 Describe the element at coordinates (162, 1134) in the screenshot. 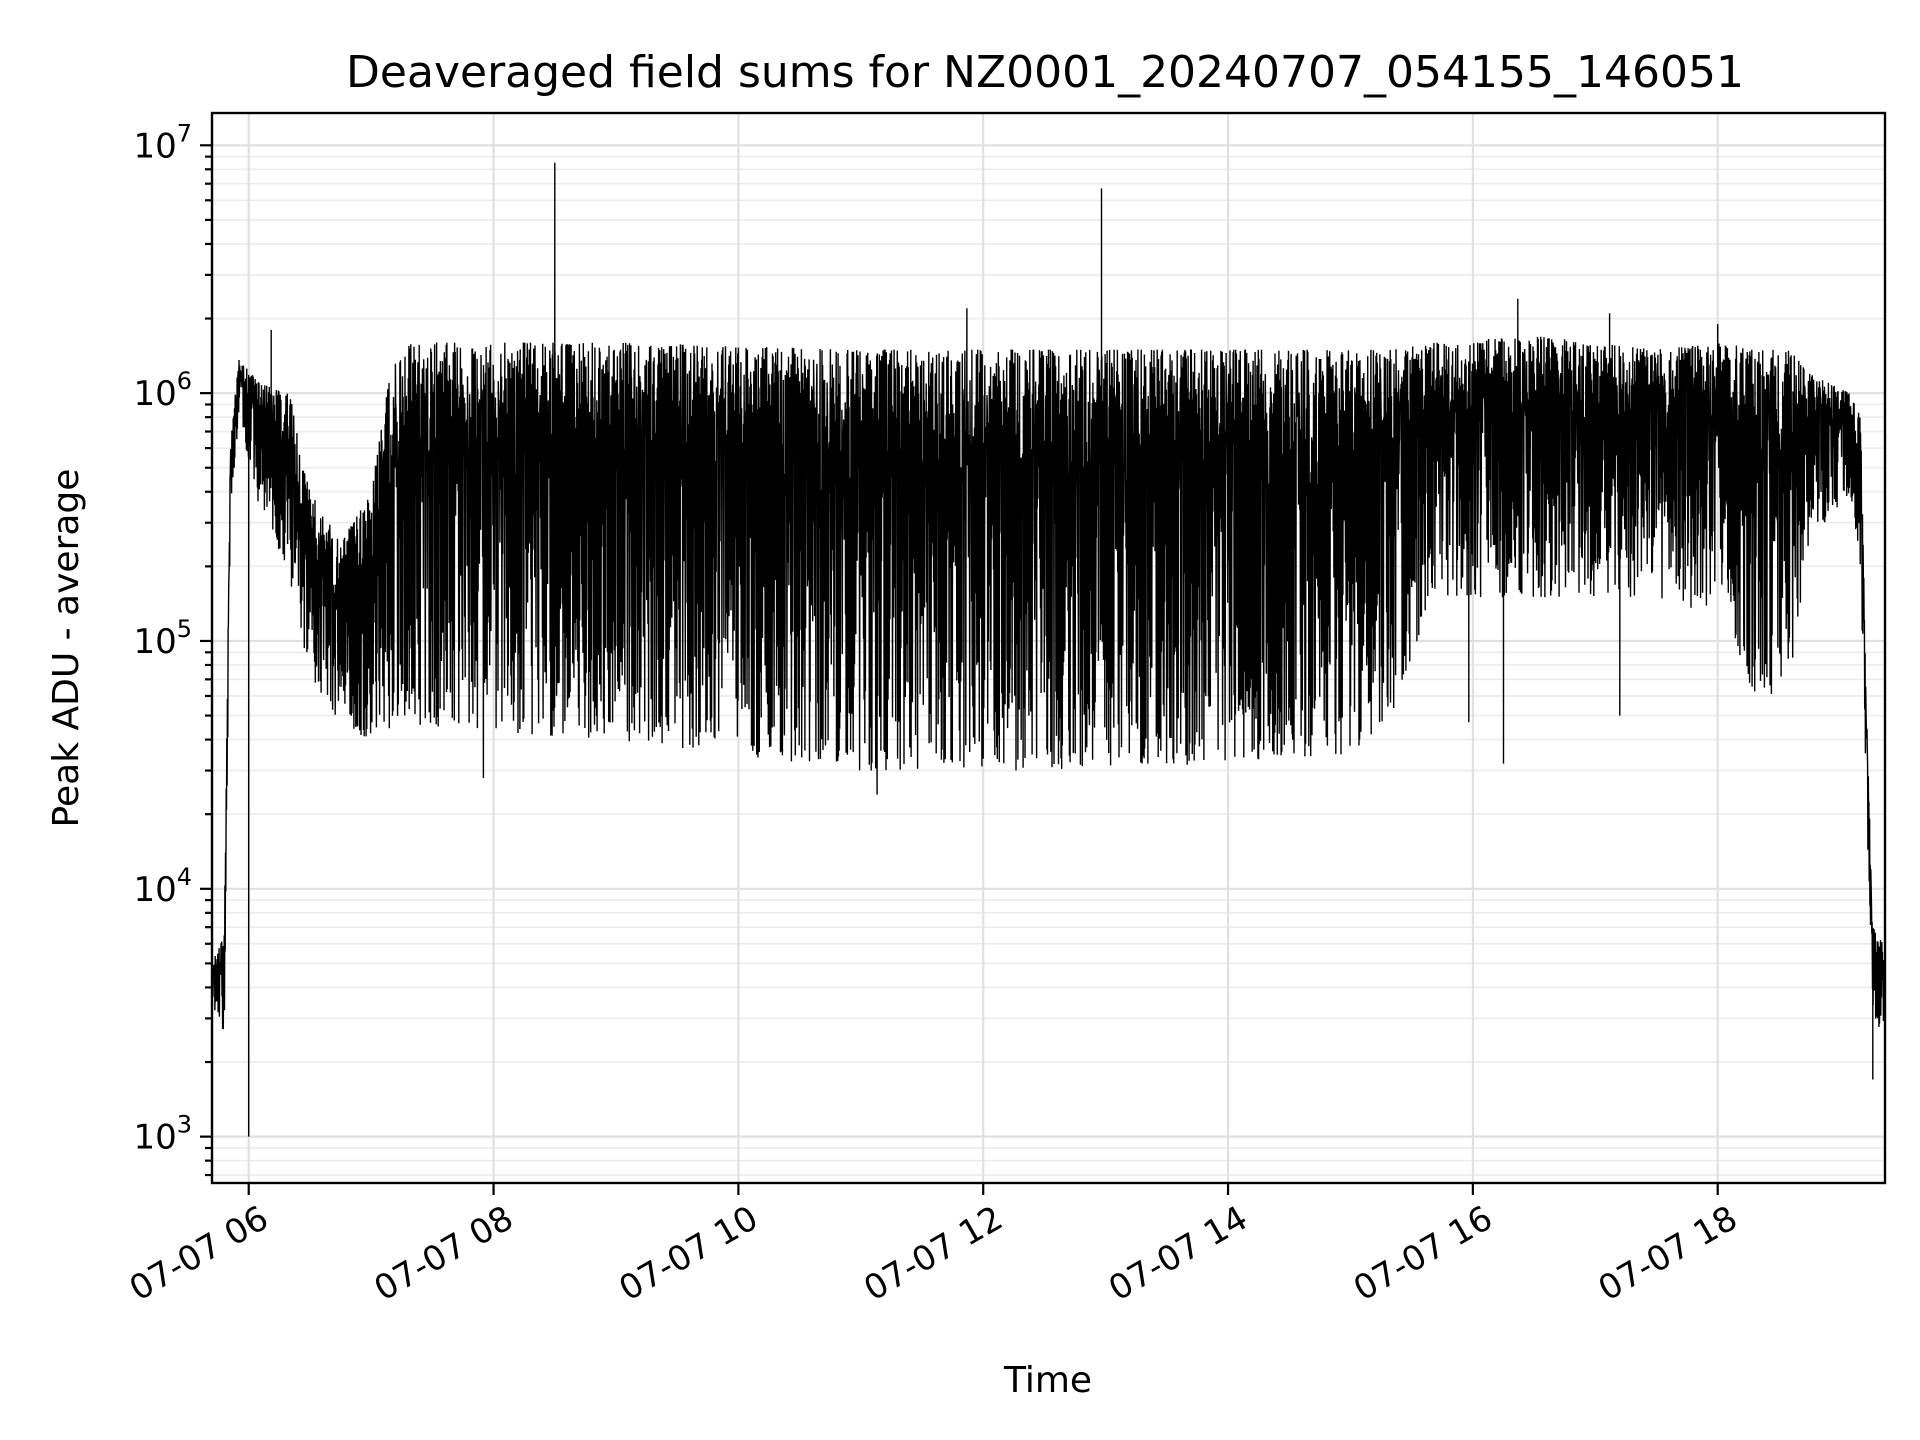

I see `y-tick-label: 10³` at that location.